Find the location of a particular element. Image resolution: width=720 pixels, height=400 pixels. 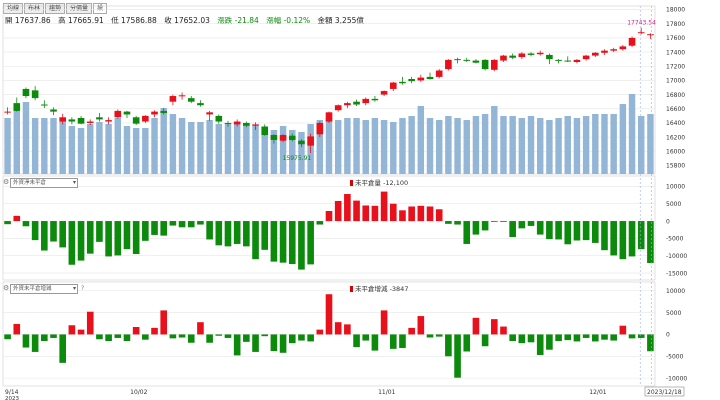

price-panel-y-tick-label: 16800 is located at coordinates (675, 95).